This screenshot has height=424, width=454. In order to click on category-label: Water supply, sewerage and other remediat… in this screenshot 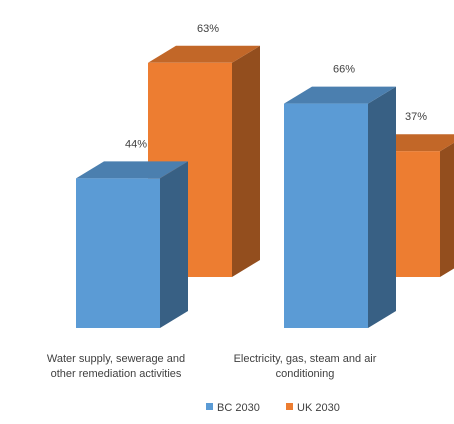, I will do `click(116, 366)`.